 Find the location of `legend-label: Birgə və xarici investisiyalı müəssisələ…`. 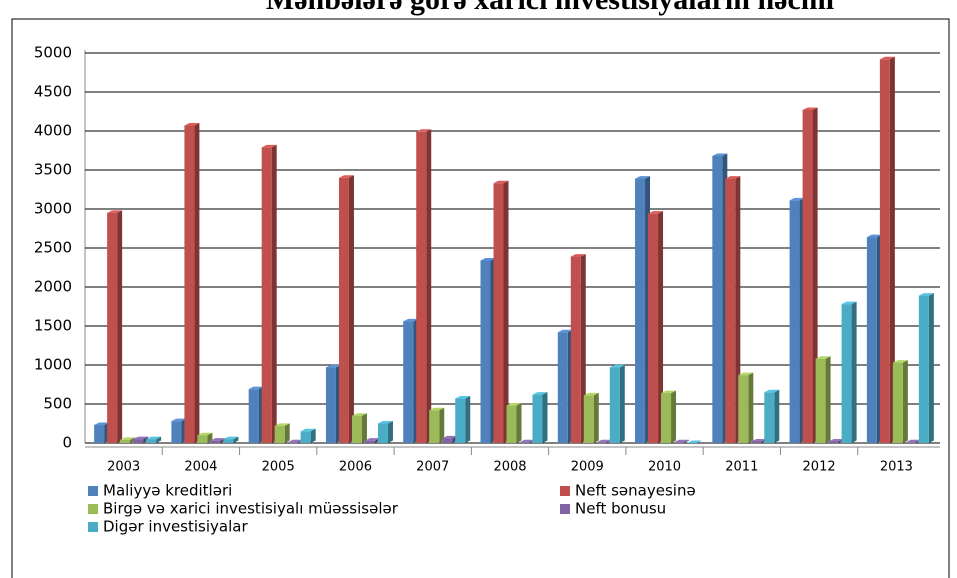

legend-label: Birgə və xarici investisiyalı müəssisələ… is located at coordinates (251, 509).